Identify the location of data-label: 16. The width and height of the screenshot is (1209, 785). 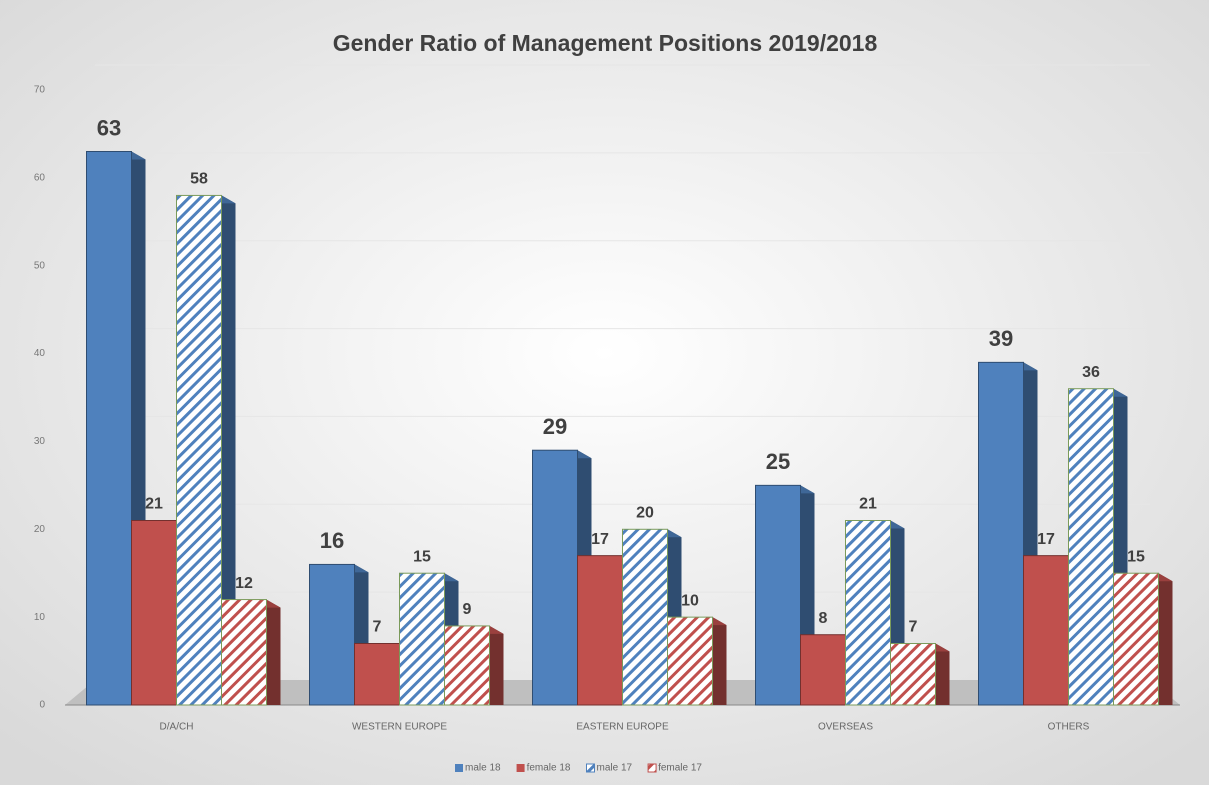
(332, 540).